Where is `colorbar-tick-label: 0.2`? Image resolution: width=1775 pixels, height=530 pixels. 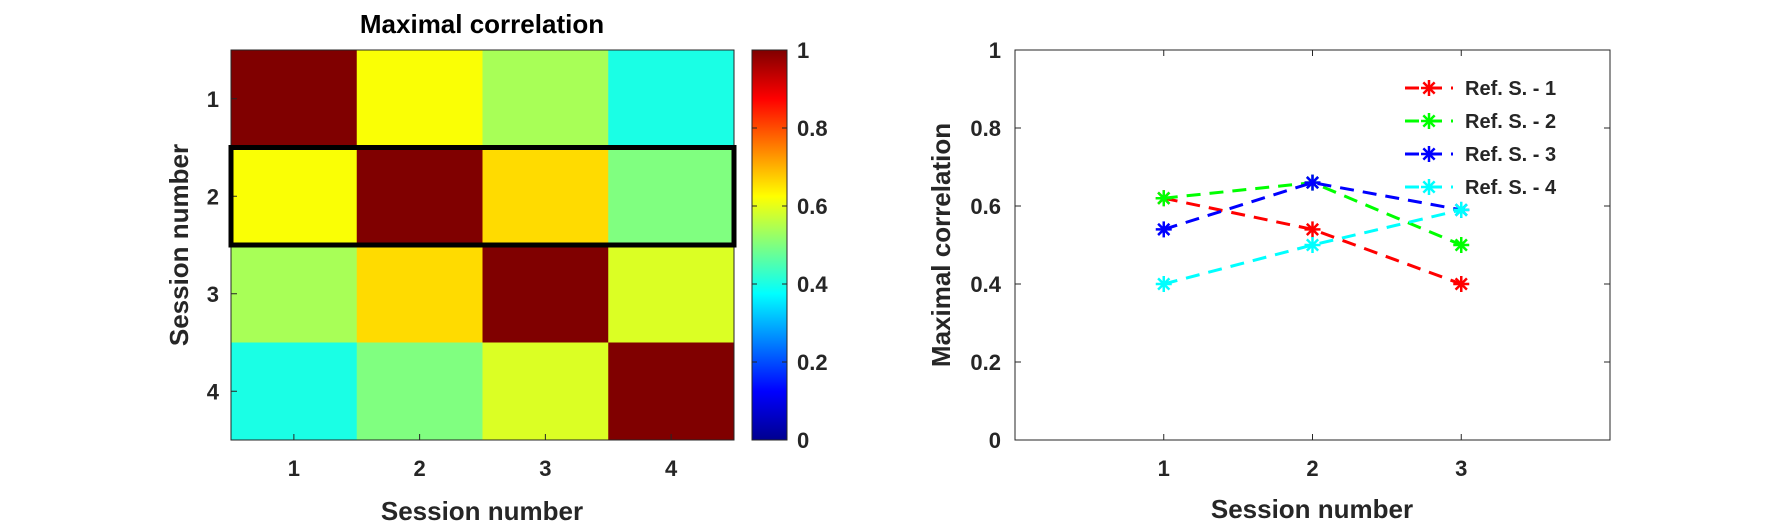 colorbar-tick-label: 0.2 is located at coordinates (812, 362).